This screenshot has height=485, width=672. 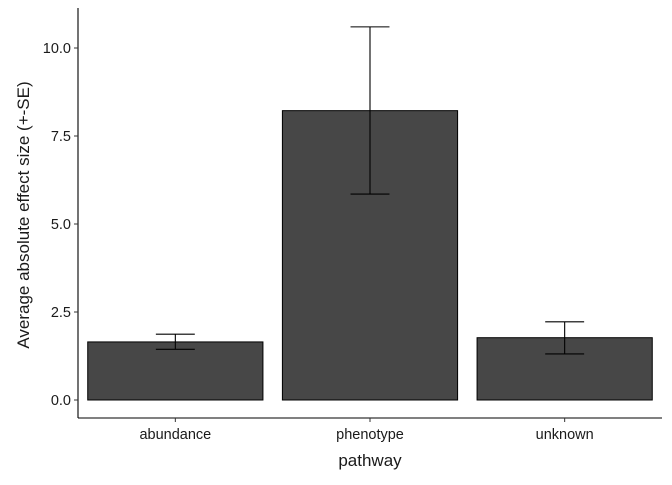 What do you see at coordinates (565, 435) in the screenshot?
I see `x-tick-label: unknown` at bounding box center [565, 435].